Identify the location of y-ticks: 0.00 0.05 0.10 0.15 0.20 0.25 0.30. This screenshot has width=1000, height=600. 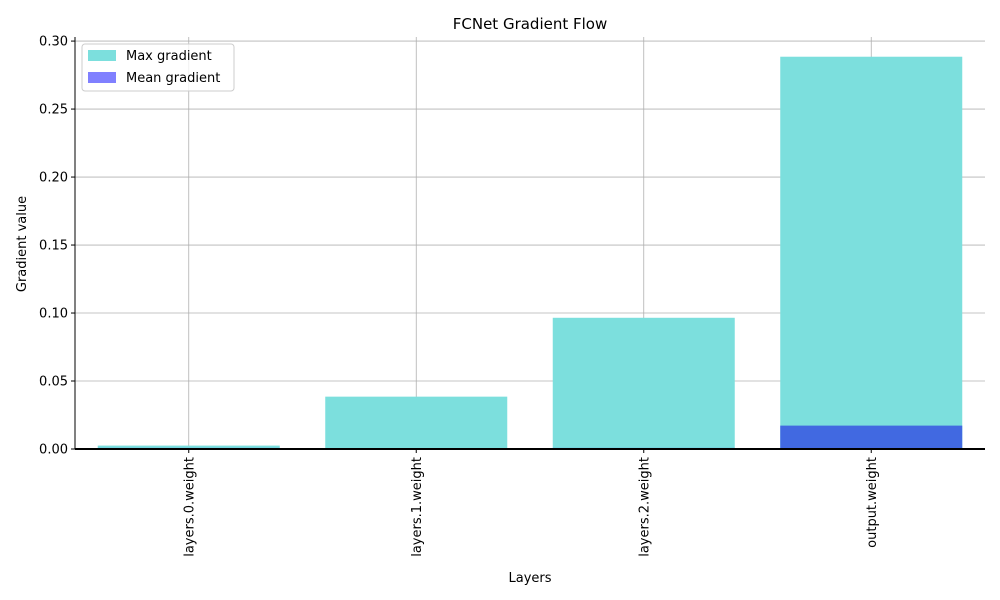
(57, 246).